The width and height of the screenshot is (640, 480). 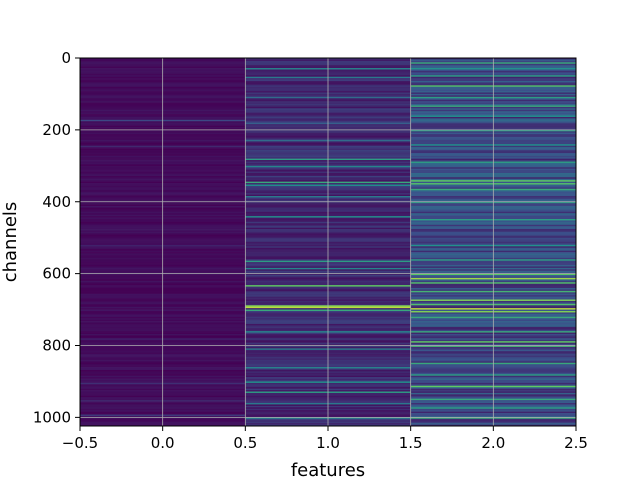 I want to click on y-tick-label: 200, so click(x=56, y=130).